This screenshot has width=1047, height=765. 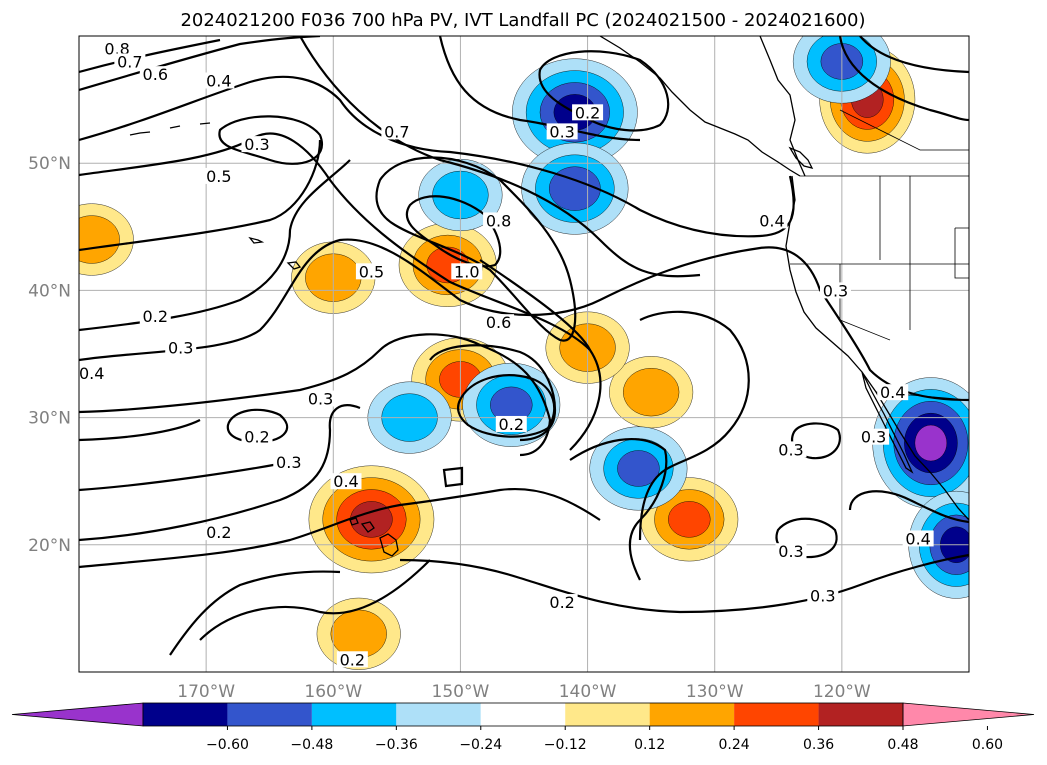 What do you see at coordinates (396, 745) in the screenshot?
I see `colorbar-tick-label: −0.36` at bounding box center [396, 745].